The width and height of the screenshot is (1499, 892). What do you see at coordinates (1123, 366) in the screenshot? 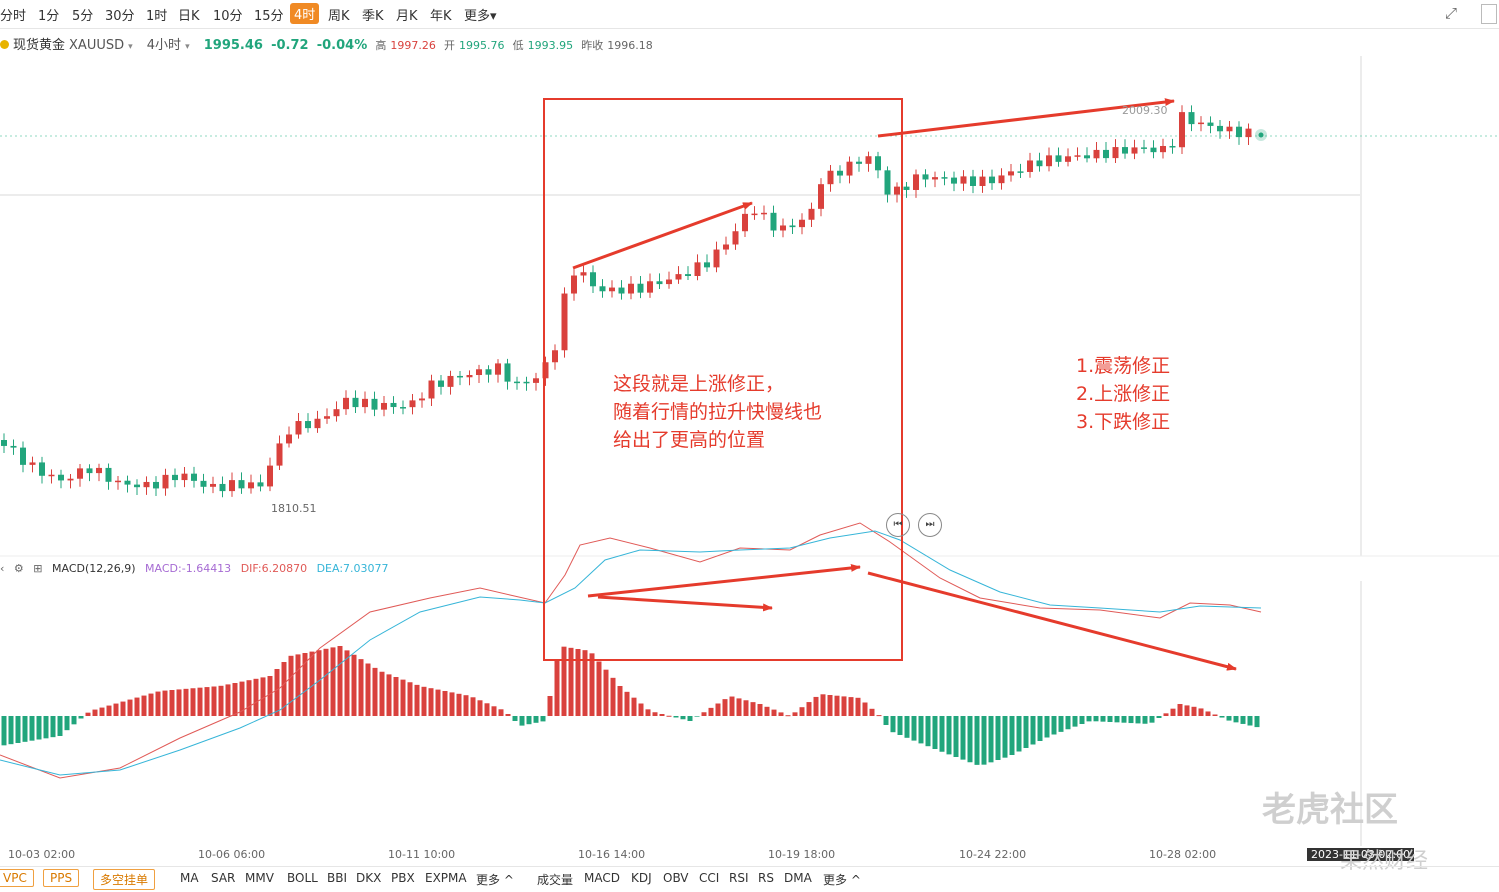
I see `annotation-list-item: 1.震荡修正` at bounding box center [1123, 366].